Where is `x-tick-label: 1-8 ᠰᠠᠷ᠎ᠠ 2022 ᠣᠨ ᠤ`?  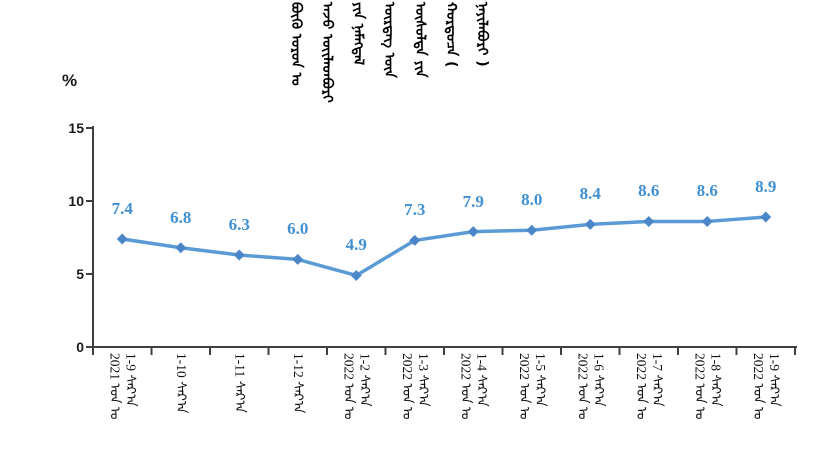
x-tick-label: 1-8 ᠰᠠᠷ᠎ᠠ 2022 ᠣᠨ ᠤ is located at coordinates (707, 386).